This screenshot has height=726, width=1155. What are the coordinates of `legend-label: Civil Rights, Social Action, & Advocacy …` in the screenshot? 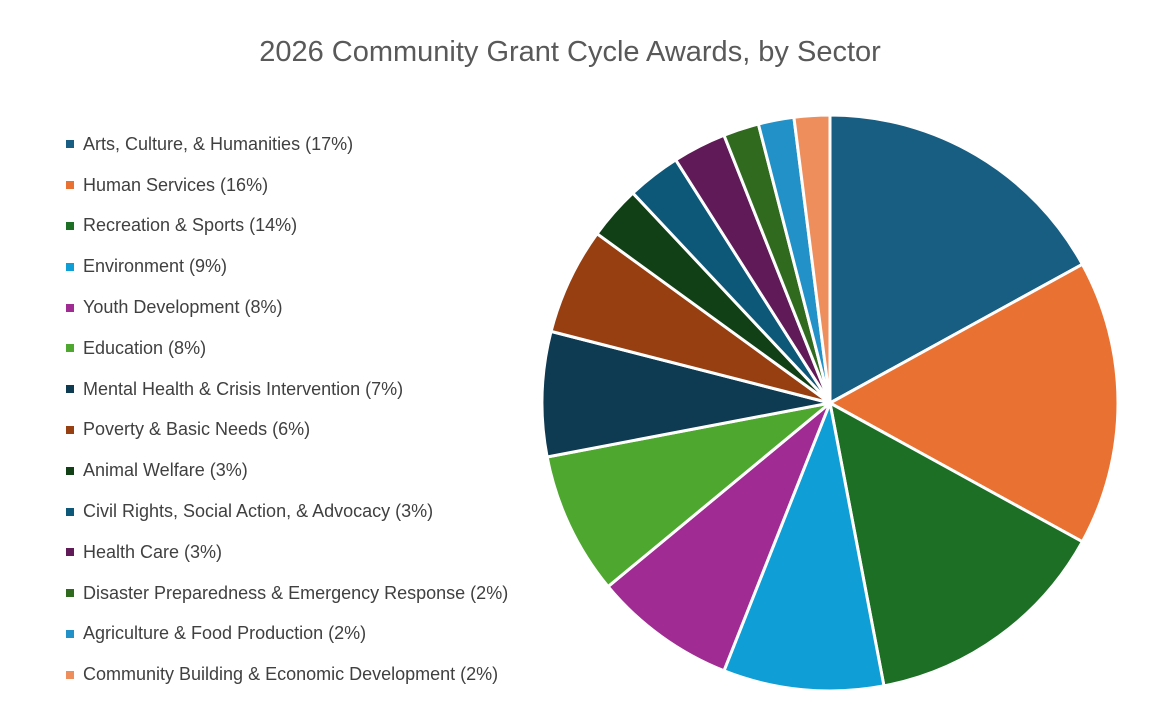 It's located at (258, 511).